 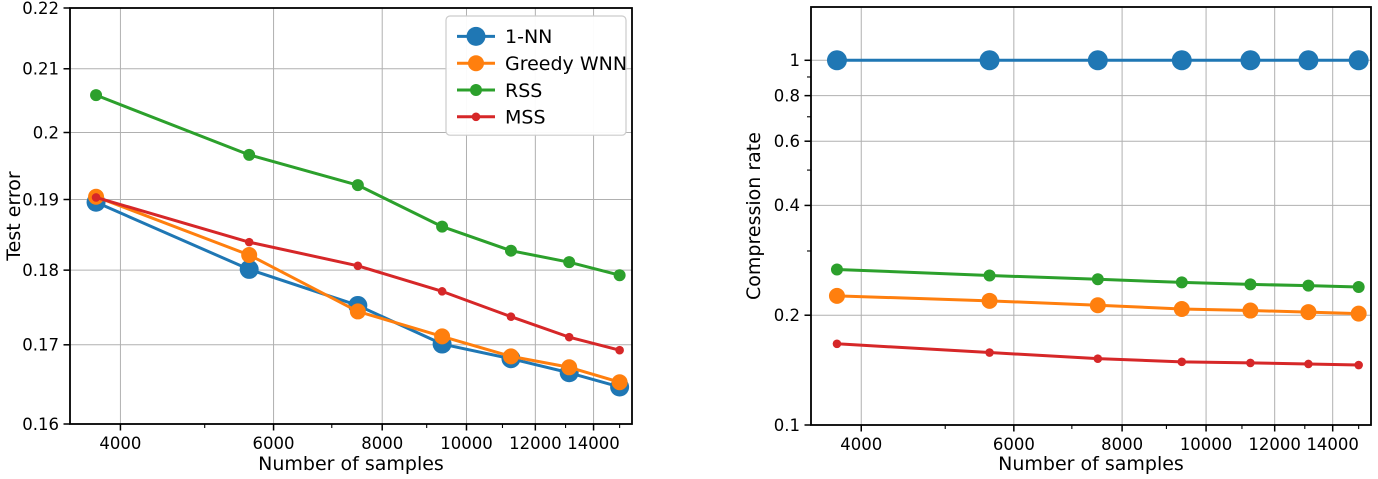 What do you see at coordinates (40, 345) in the screenshot?
I see `y-tick-label: 0.17` at bounding box center [40, 345].